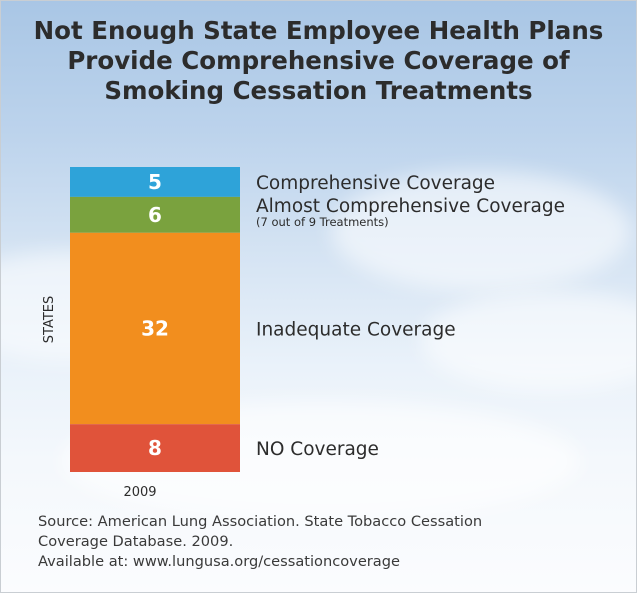 This screenshot has height=593, width=637. What do you see at coordinates (410, 206) in the screenshot?
I see `legend-label-almost-comprehensive-coverage: Almost Comprehensive Coverage` at bounding box center [410, 206].